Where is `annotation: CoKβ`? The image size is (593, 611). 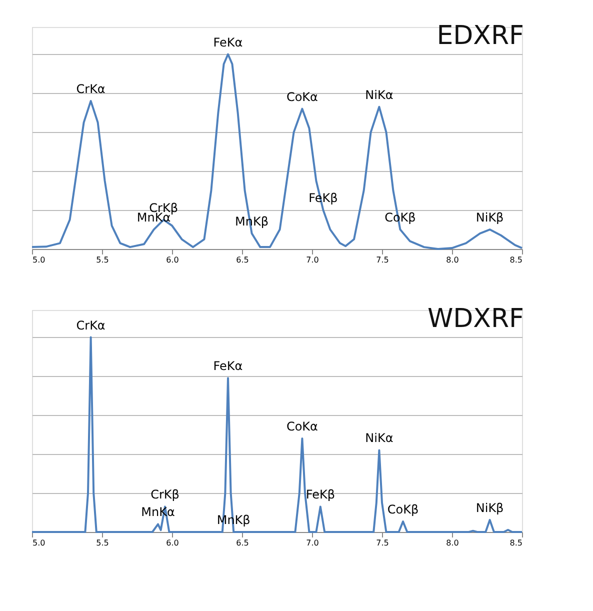 annotation: CoKβ is located at coordinates (403, 509).